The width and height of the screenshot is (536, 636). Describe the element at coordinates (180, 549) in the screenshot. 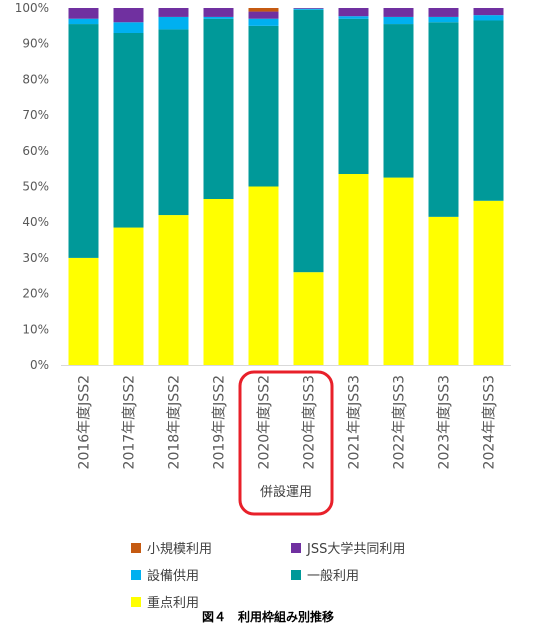

I see `legend-label: 小規模利用` at that location.